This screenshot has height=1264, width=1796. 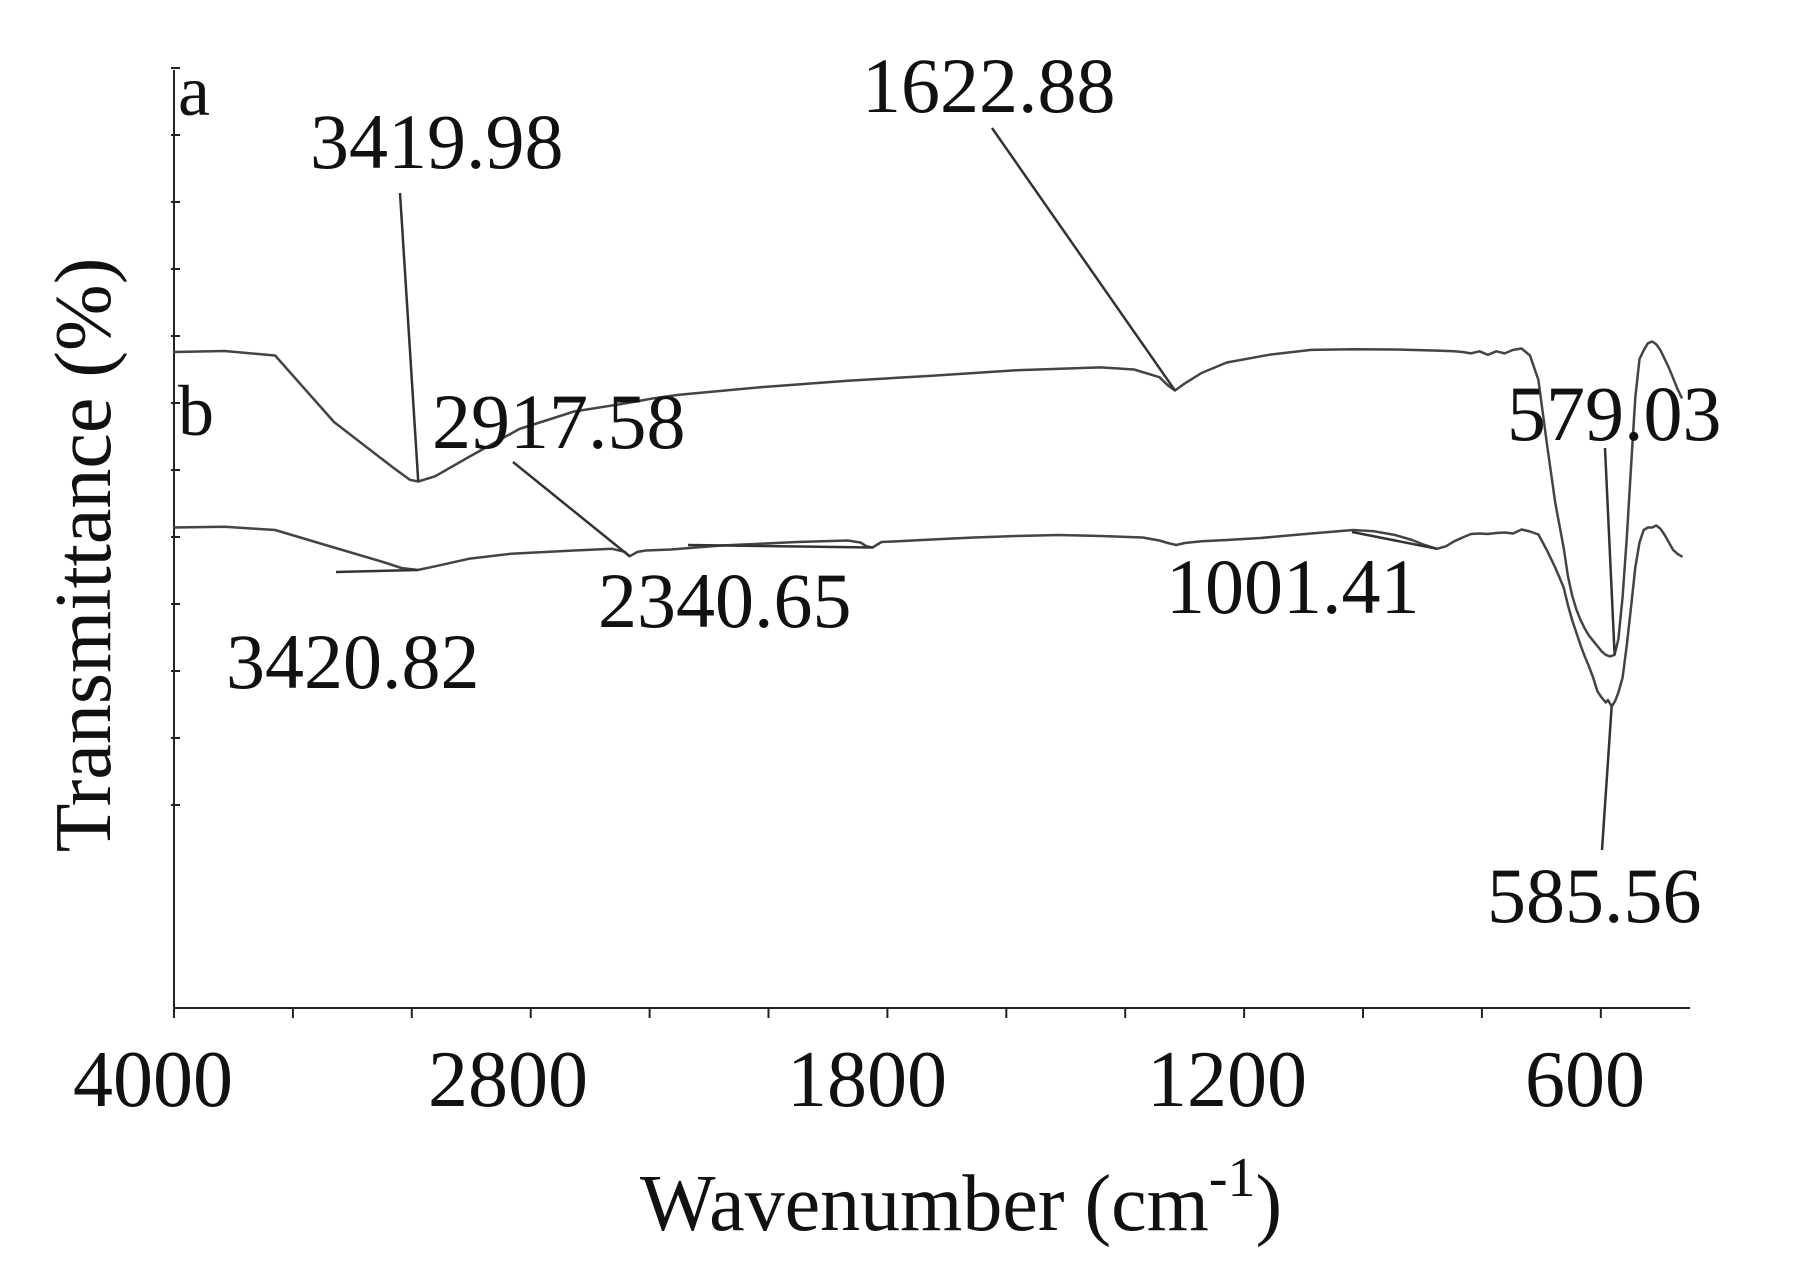 What do you see at coordinates (84, 555) in the screenshot?
I see `y-axis-title: Transmittance (%)` at bounding box center [84, 555].